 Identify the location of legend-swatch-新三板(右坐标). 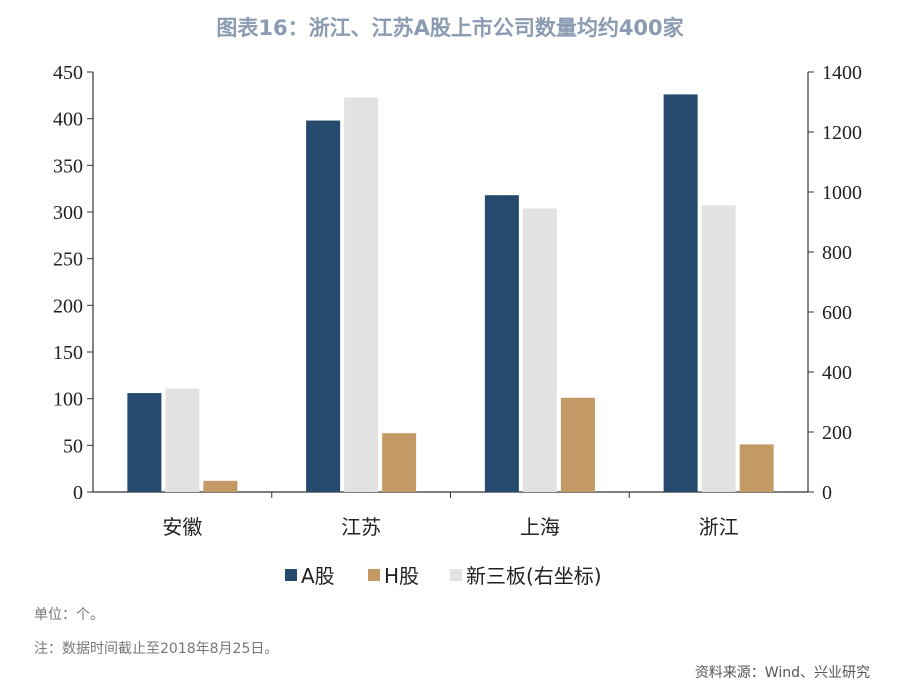
(456, 575).